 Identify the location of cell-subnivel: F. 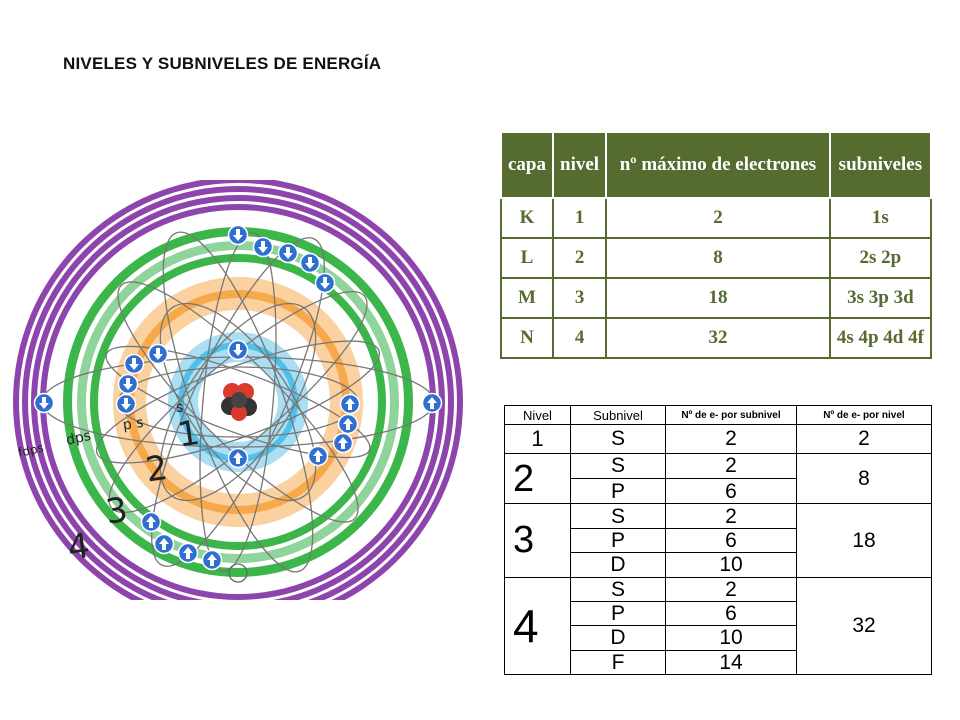
(618, 662).